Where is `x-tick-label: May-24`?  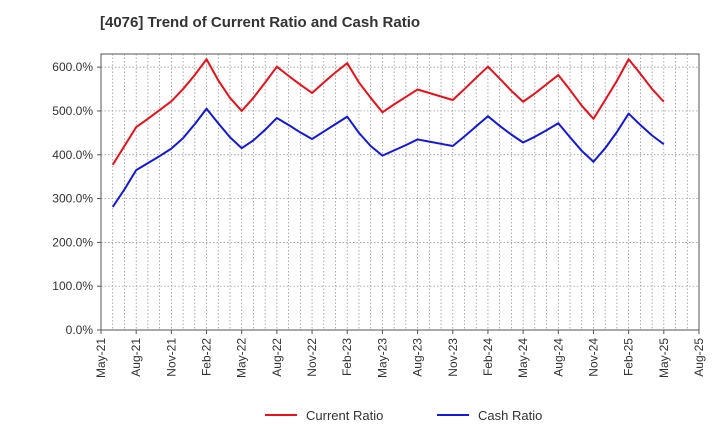 x-tick-label: May-24 is located at coordinates (523, 358).